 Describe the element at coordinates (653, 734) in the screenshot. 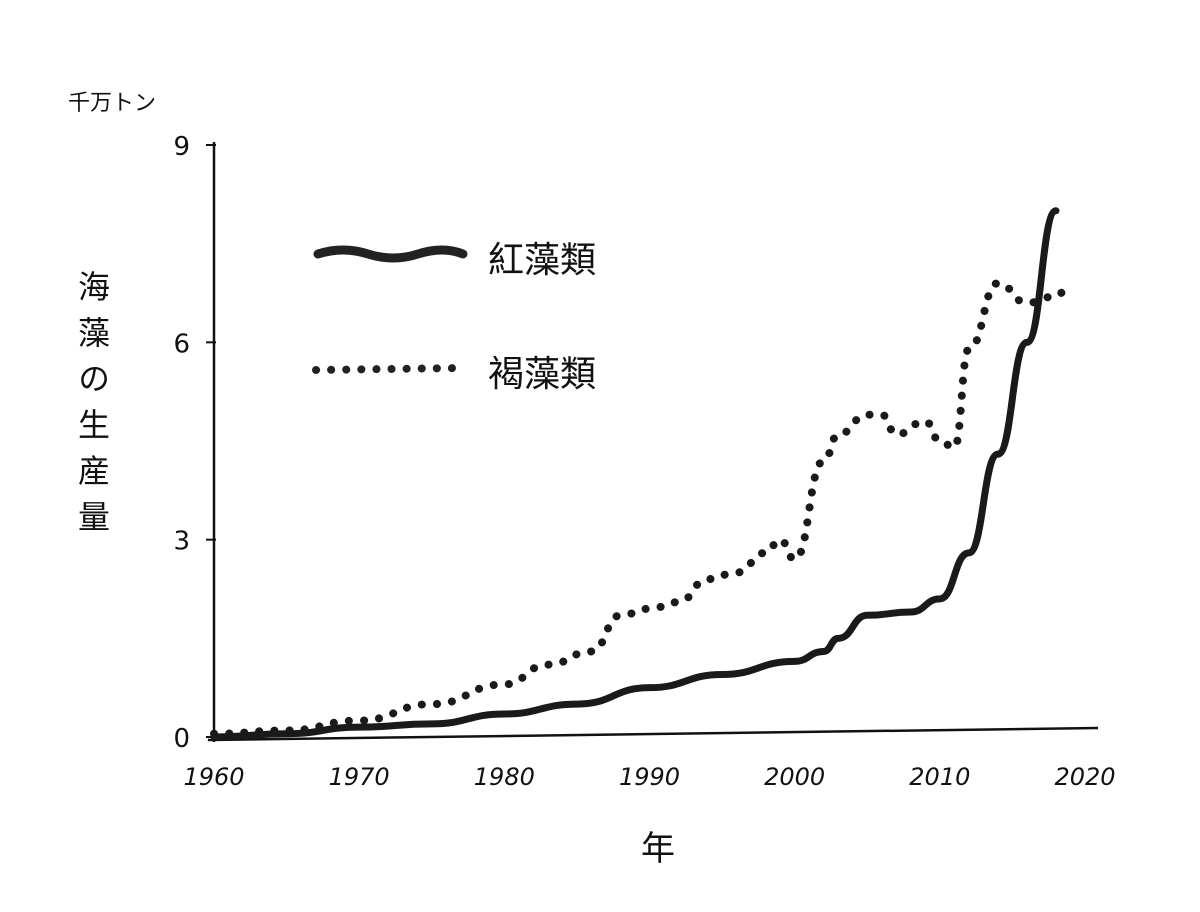

I see `x-axis` at that location.